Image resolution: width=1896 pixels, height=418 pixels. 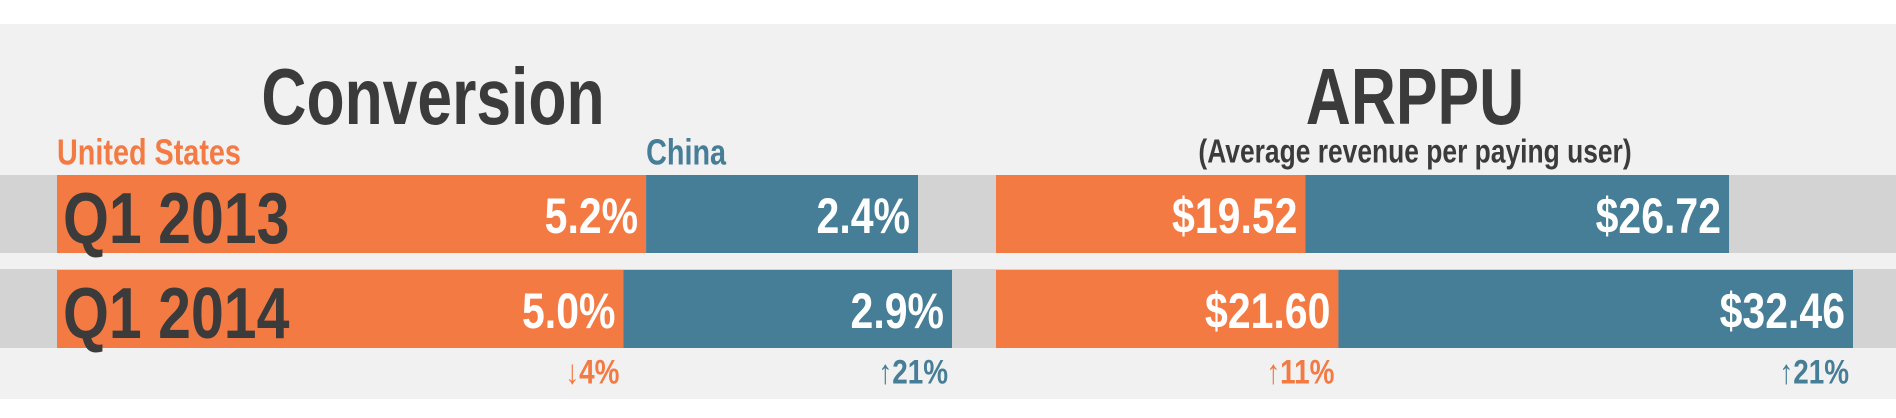 What do you see at coordinates (1415, 96) in the screenshot?
I see `chart-title: ARPPU` at bounding box center [1415, 96].